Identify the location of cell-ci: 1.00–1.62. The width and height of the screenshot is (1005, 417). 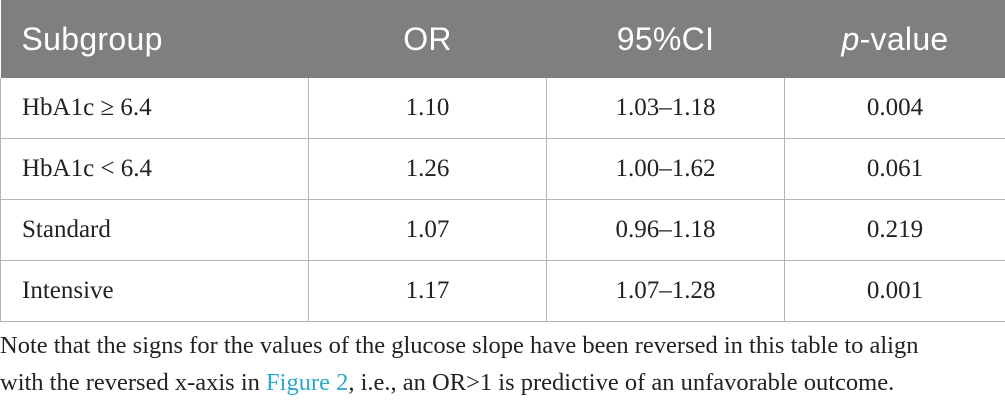
(665, 168).